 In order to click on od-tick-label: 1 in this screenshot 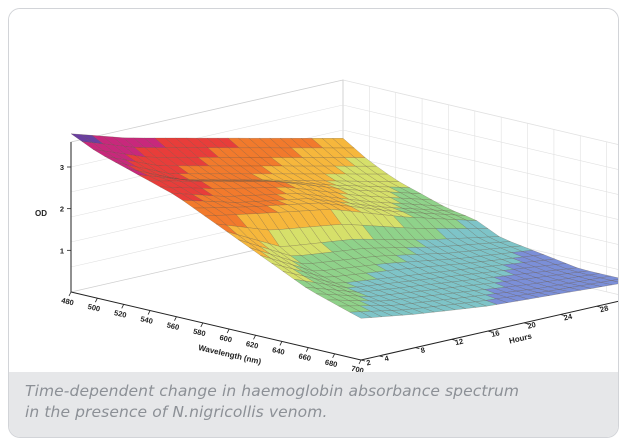, I will do `click(62, 250)`.